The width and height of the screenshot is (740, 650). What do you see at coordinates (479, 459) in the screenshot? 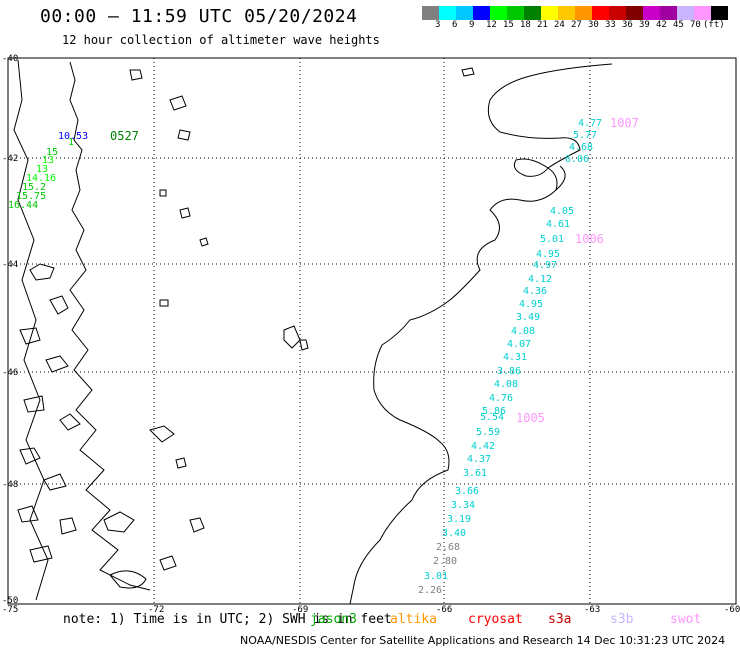
I see `swh-value-label: 4.37` at bounding box center [479, 459].